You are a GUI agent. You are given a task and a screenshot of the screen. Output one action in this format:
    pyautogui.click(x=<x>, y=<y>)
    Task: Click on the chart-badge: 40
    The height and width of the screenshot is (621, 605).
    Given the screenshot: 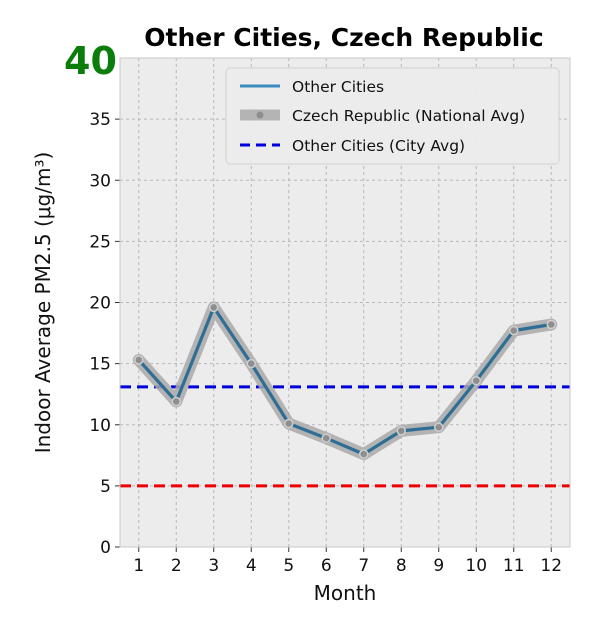 What is the action you would take?
    pyautogui.click(x=90, y=61)
    